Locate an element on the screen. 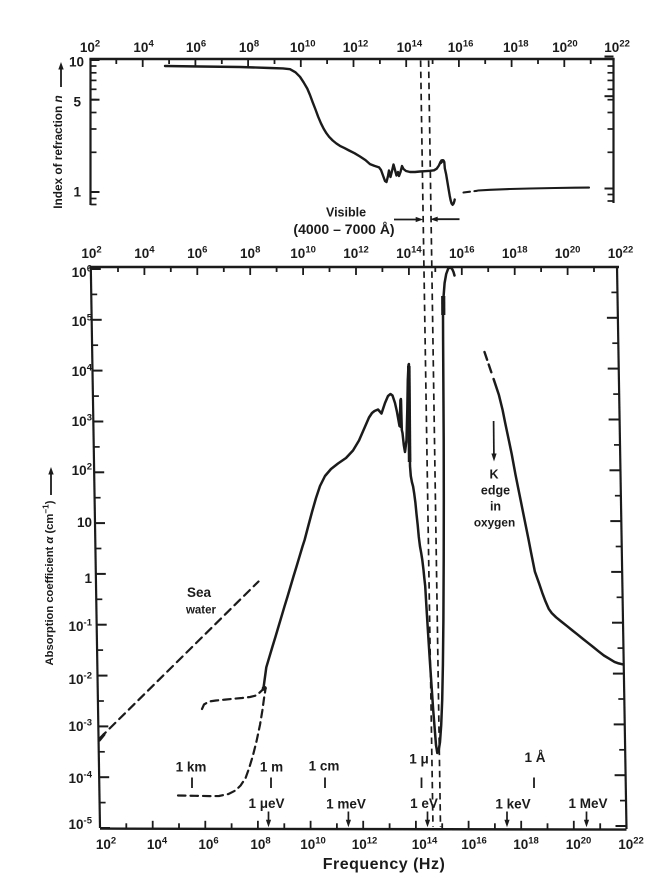 Image resolution: width=660 pixels, height=890 pixels. svg-text: 1 Å is located at coordinates (534, 757).